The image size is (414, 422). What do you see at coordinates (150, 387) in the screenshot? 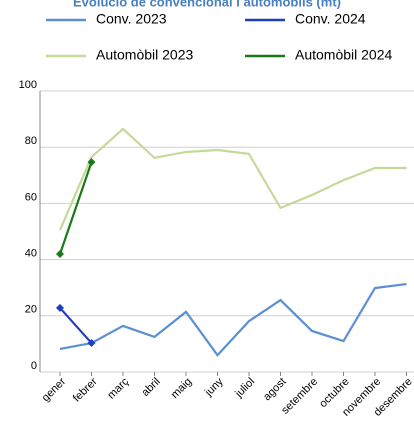
I see `x-tick-label: abril` at bounding box center [150, 387].